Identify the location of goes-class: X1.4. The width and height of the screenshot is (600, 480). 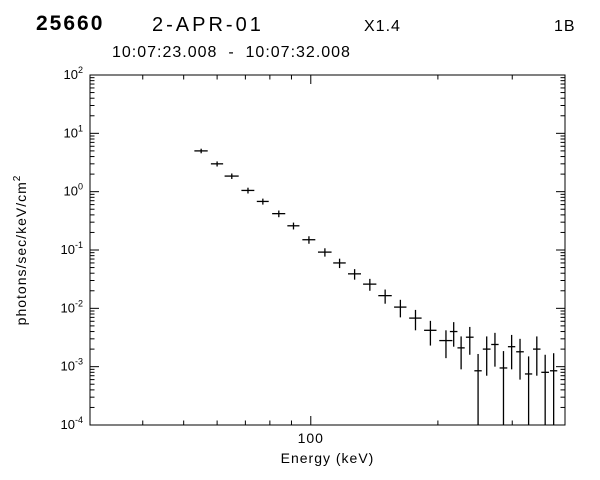
(382, 26).